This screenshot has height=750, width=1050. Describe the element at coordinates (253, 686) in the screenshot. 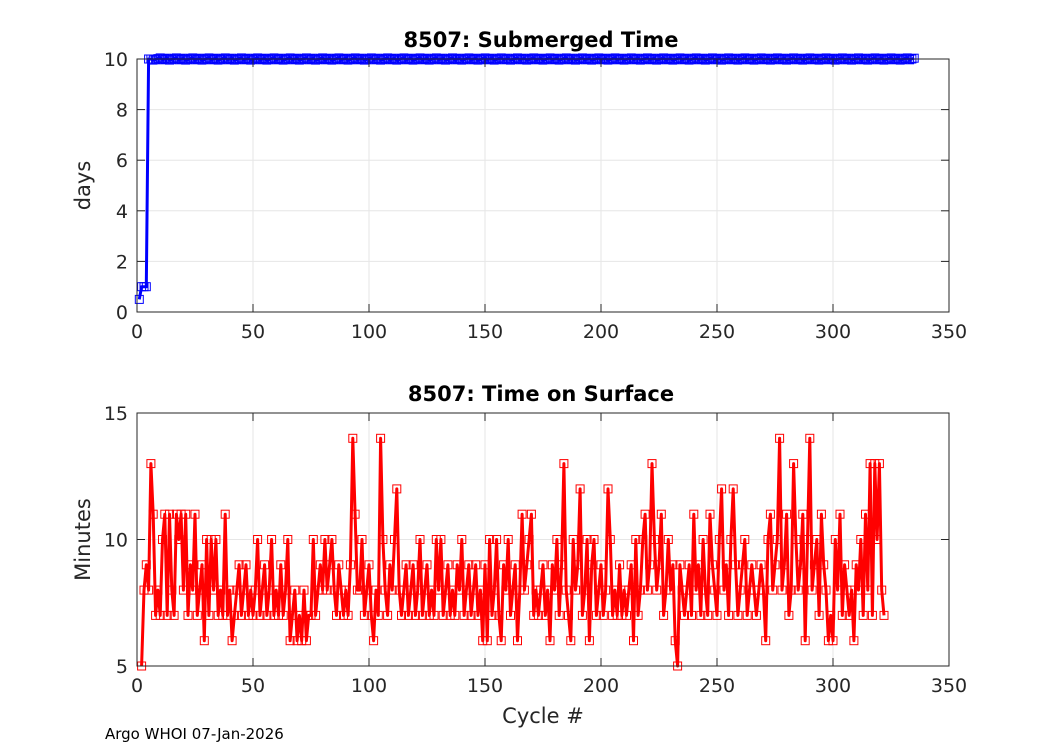

I see `x-tick-label: 50` at that location.